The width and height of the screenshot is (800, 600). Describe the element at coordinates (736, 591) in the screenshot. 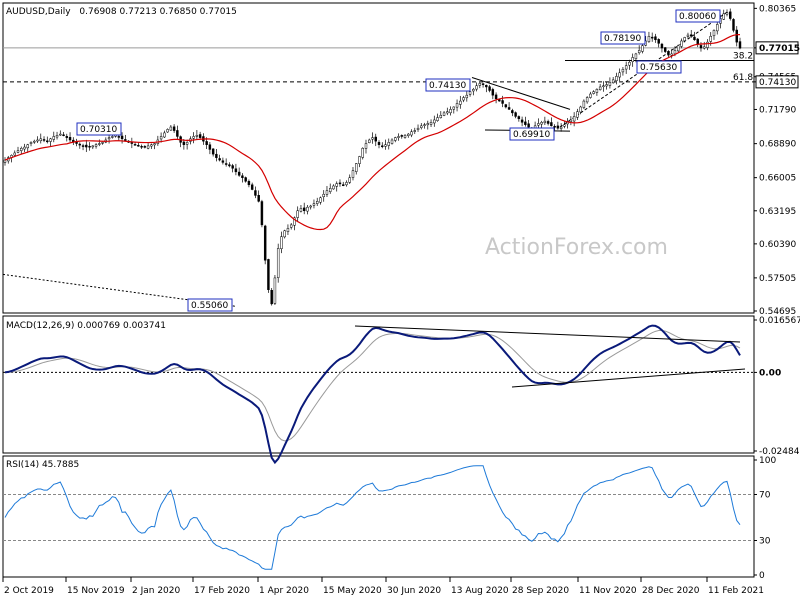

I see `x-axis-label: 11 Feb 2021` at that location.